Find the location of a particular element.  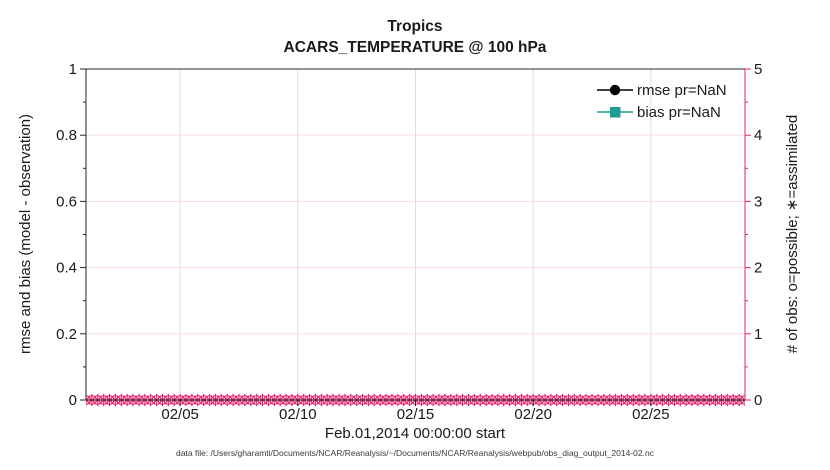

x-tick-label: 02/25 is located at coordinates (651, 414).